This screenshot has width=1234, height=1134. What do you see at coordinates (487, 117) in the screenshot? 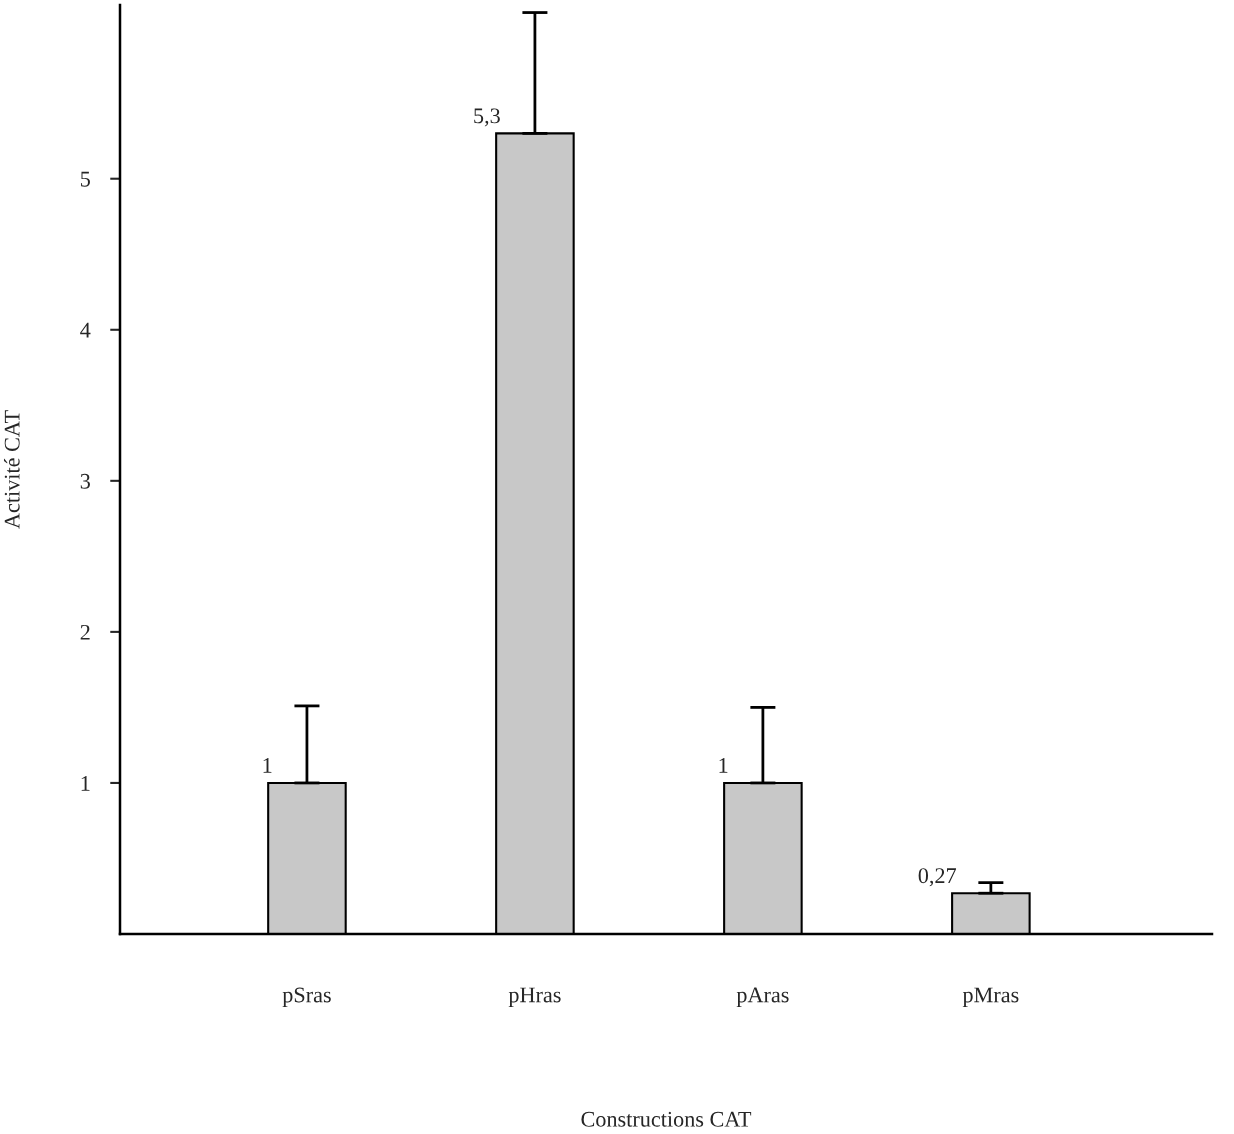
I see `data-label: 5,3` at bounding box center [487, 117].